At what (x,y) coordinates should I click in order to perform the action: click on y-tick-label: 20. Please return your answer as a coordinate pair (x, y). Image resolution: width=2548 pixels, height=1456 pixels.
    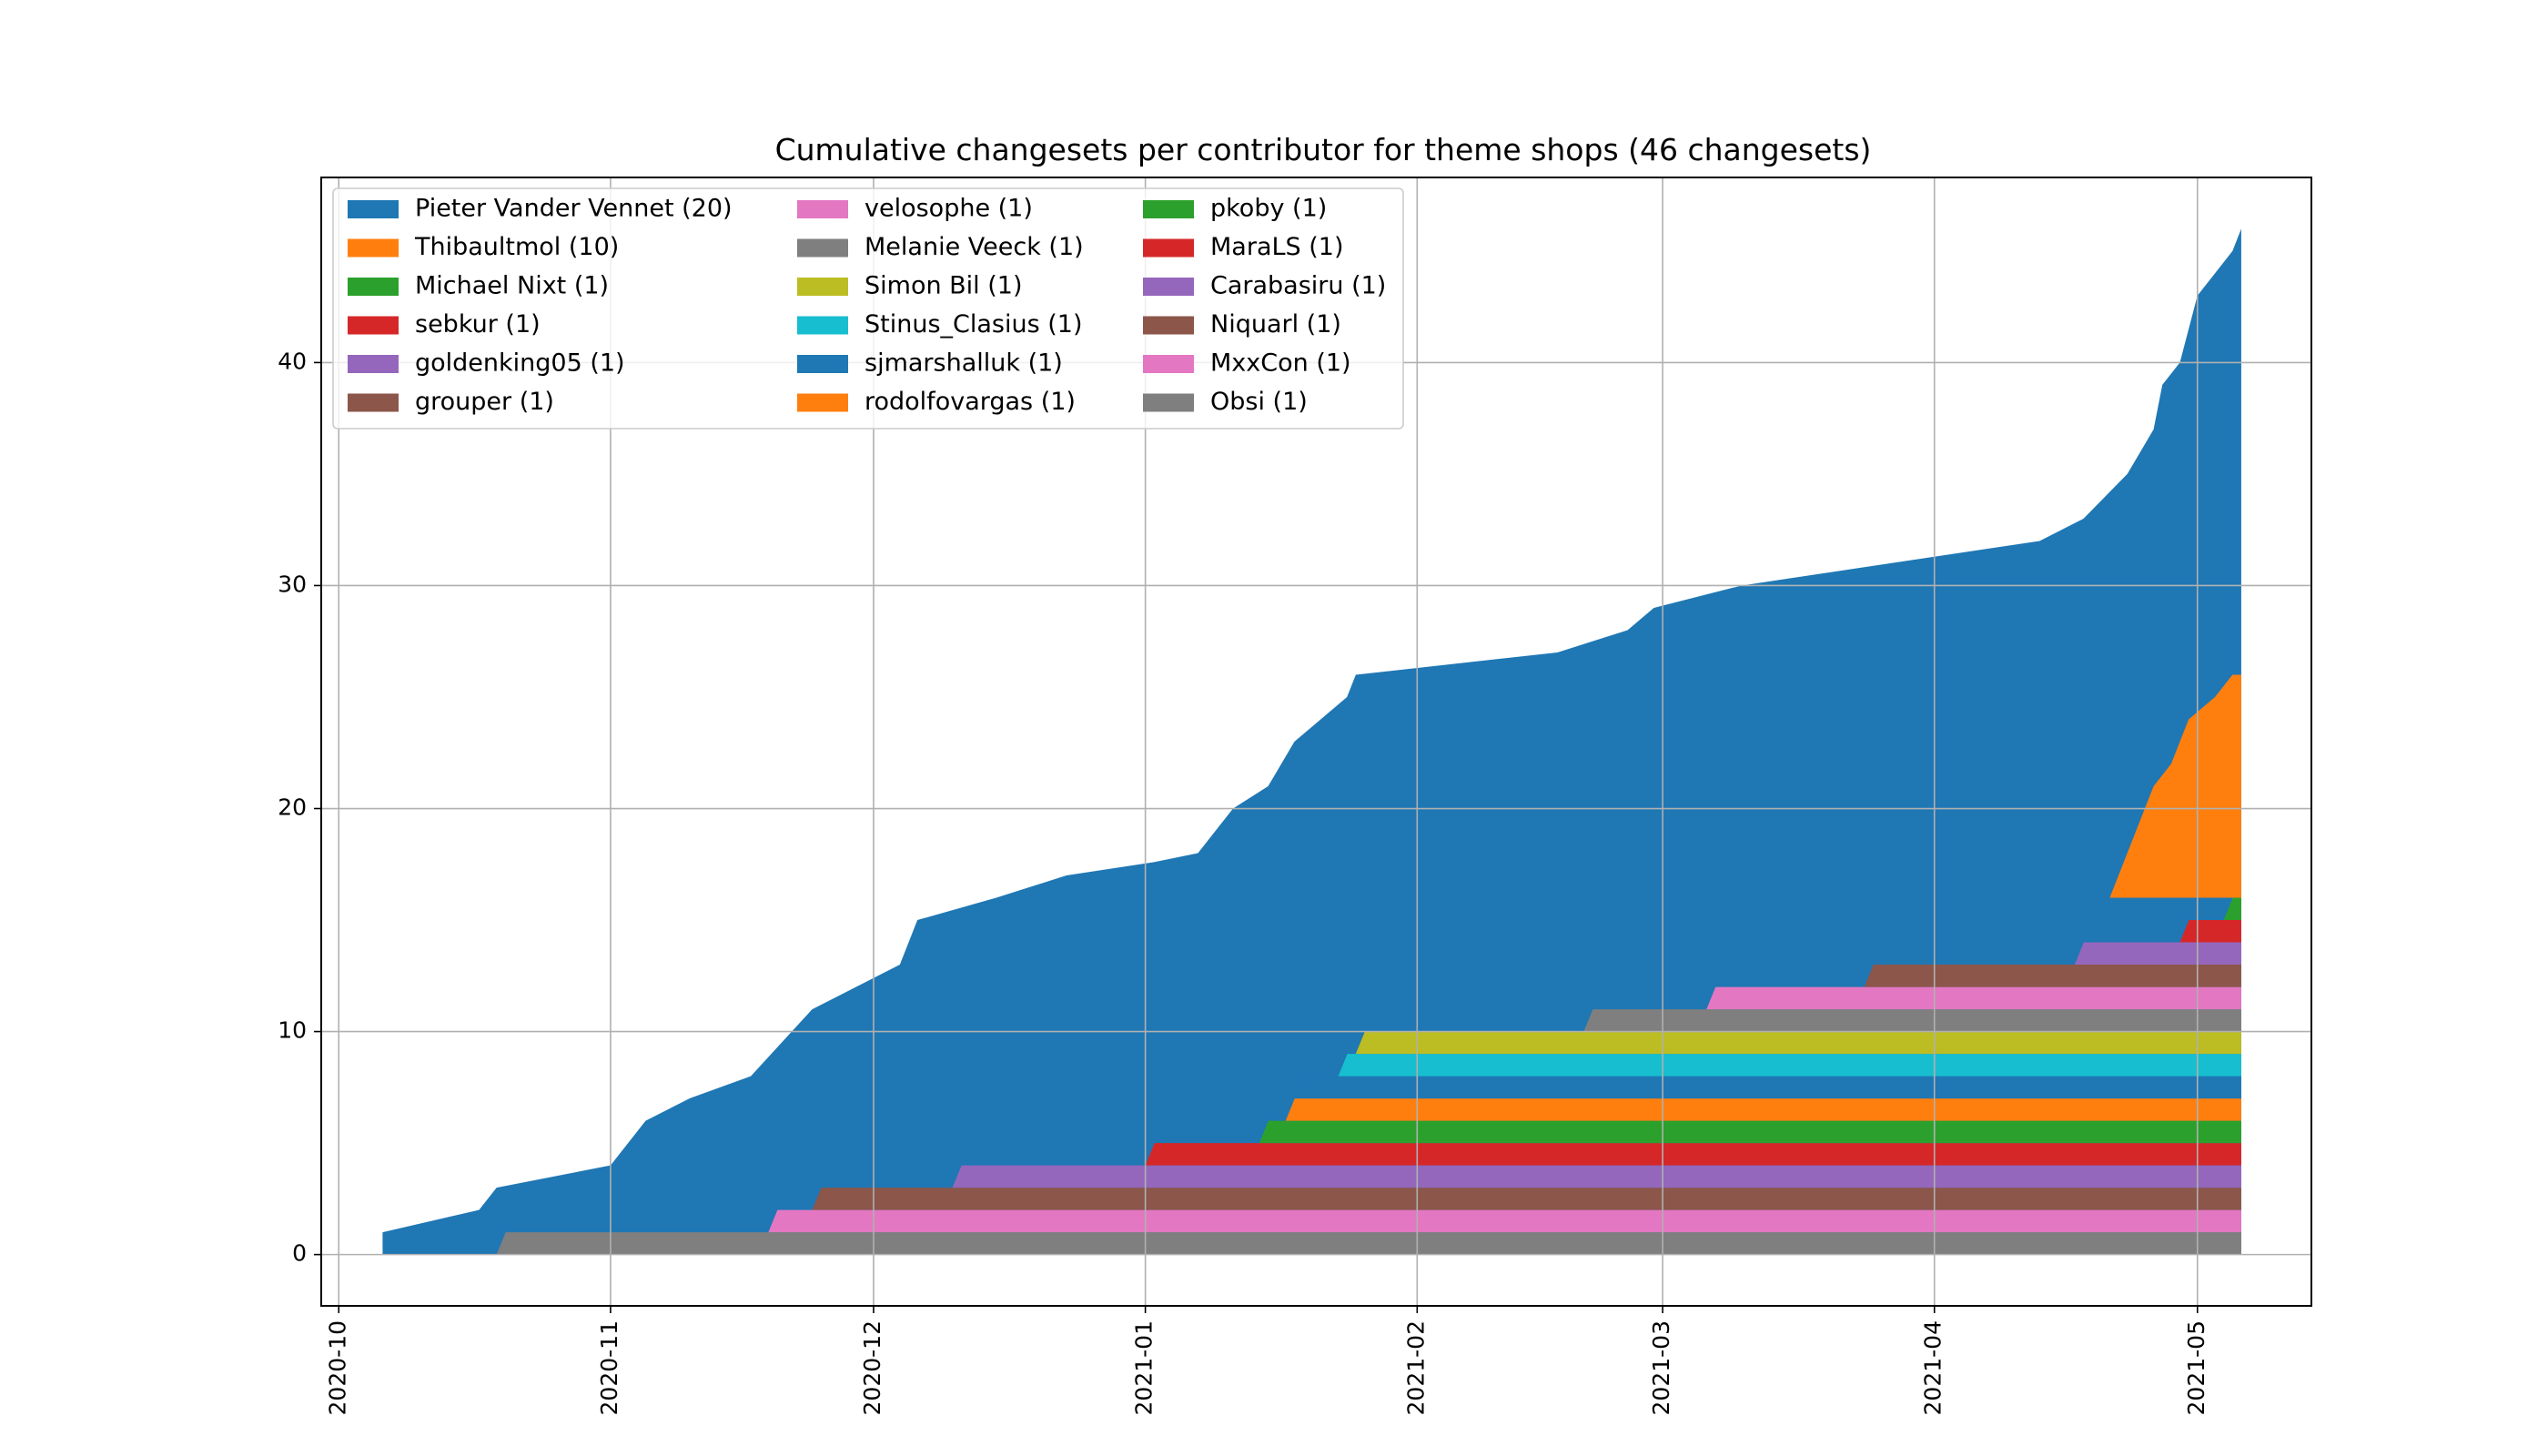
    Looking at the image, I should click on (292, 808).